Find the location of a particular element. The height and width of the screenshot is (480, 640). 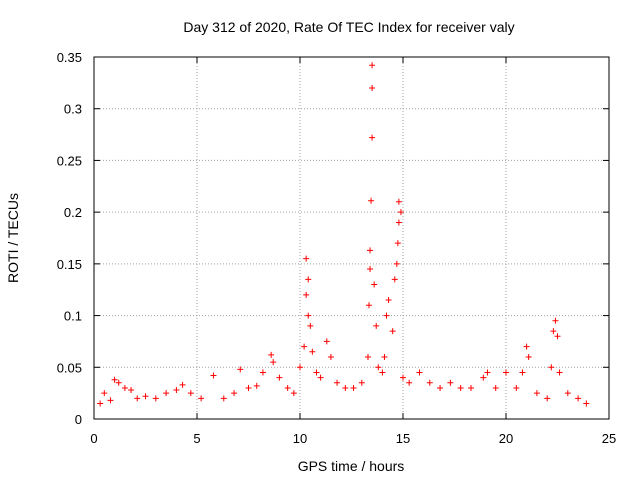

x-tick-label: 10 is located at coordinates (300, 438).